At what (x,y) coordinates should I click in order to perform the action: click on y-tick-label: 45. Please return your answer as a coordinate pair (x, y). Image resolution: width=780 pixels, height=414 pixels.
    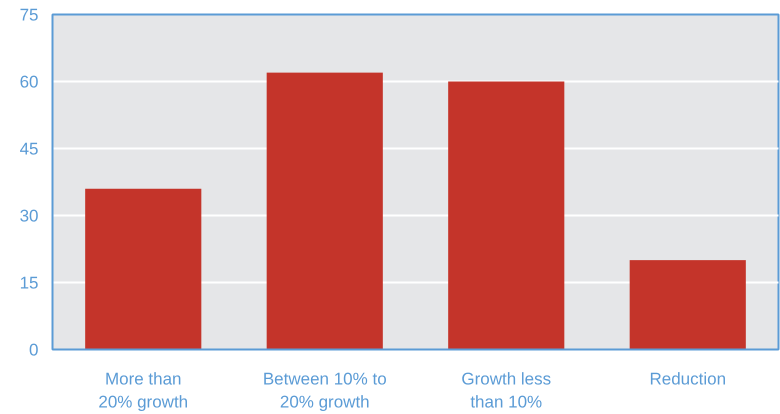
    Looking at the image, I should click on (29, 149).